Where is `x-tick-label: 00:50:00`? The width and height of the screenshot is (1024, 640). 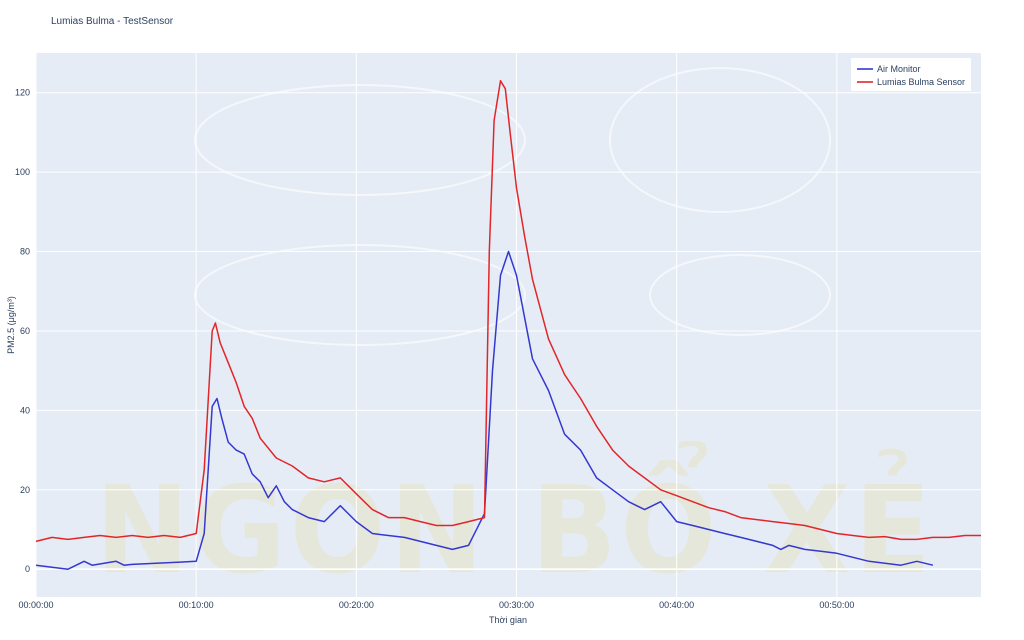 x-tick-label: 00:50:00 is located at coordinates (836, 605).